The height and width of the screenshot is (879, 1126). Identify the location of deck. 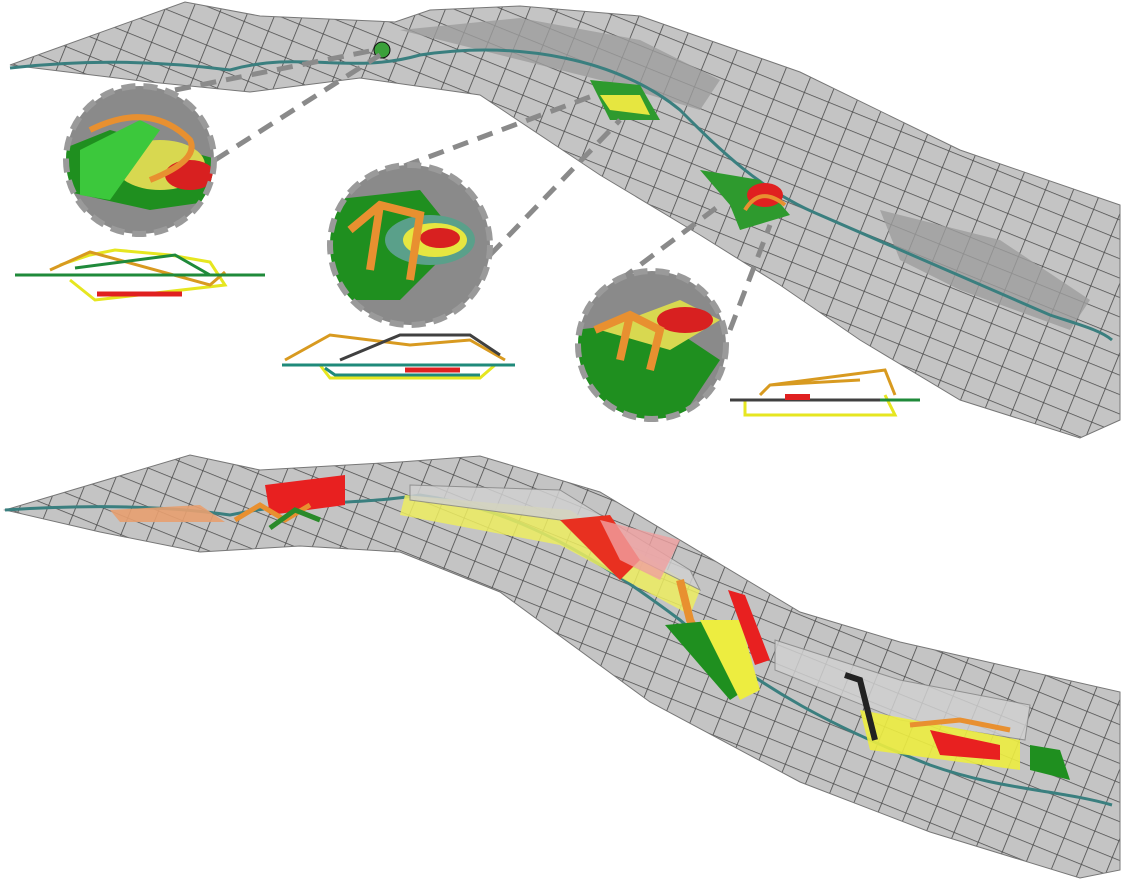
(120, 160).